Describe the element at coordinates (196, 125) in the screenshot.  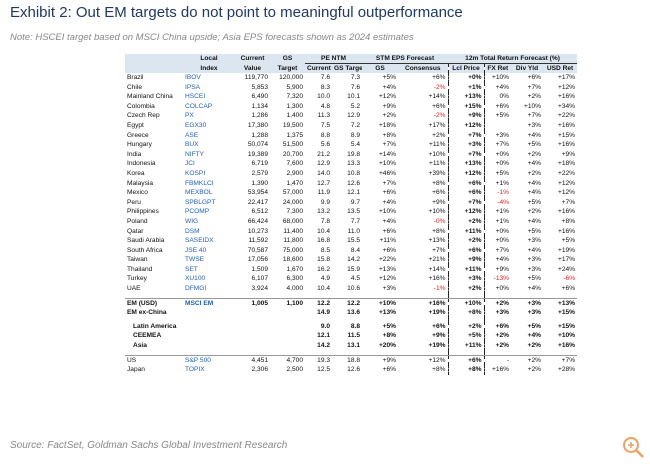
I see `table-cell: EGX30` at that location.